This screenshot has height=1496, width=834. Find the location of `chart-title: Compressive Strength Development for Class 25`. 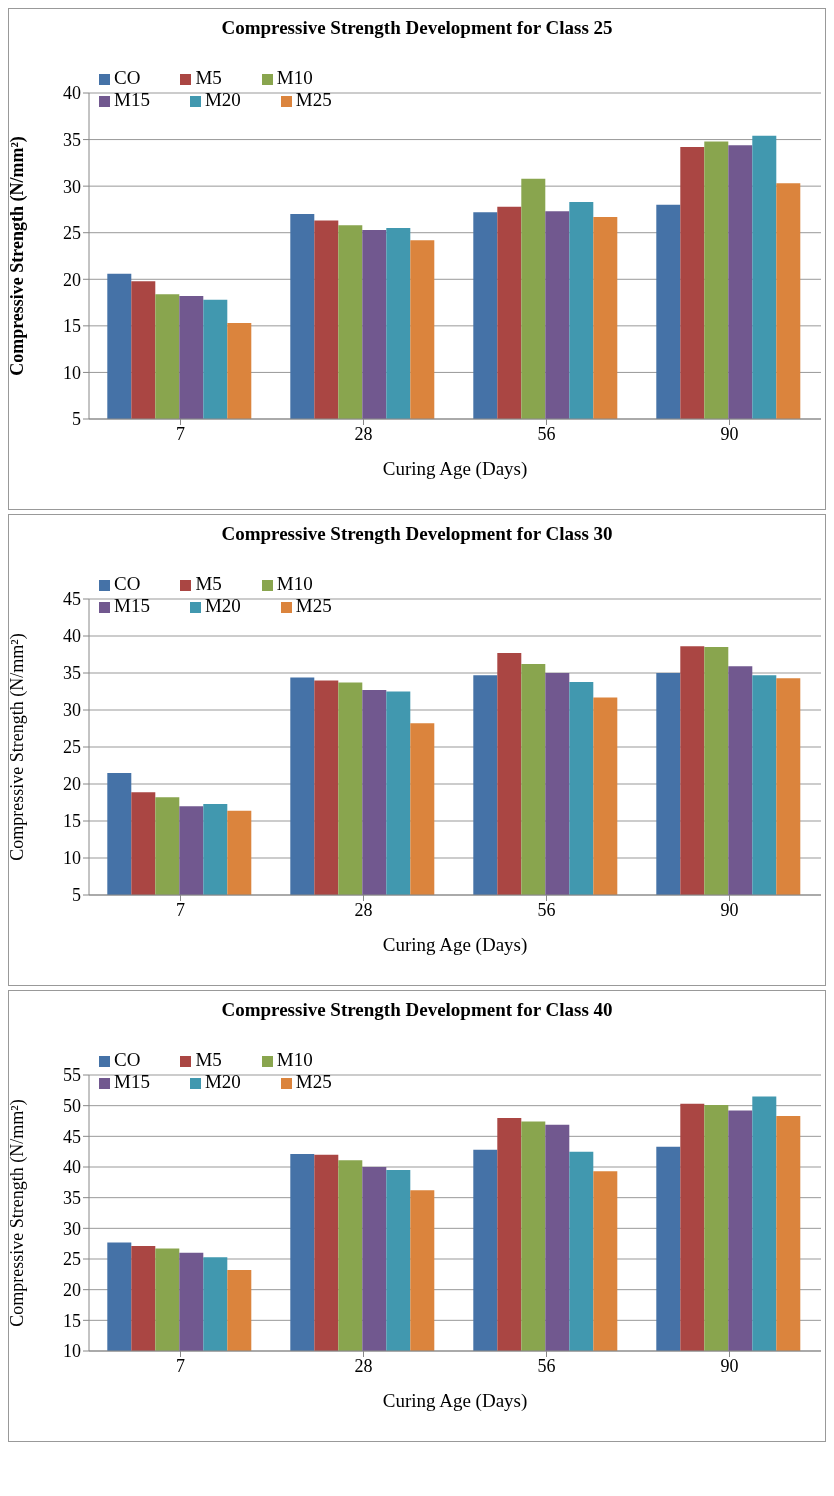

chart-title: Compressive Strength Development for Class 25 is located at coordinates (417, 28).